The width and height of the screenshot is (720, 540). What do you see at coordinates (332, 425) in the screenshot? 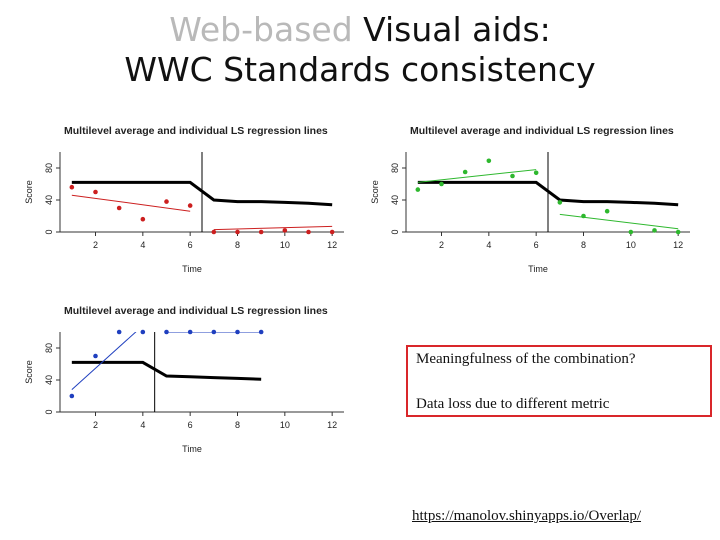
I see `chart-3-xtick-label-12: 12` at bounding box center [332, 425].